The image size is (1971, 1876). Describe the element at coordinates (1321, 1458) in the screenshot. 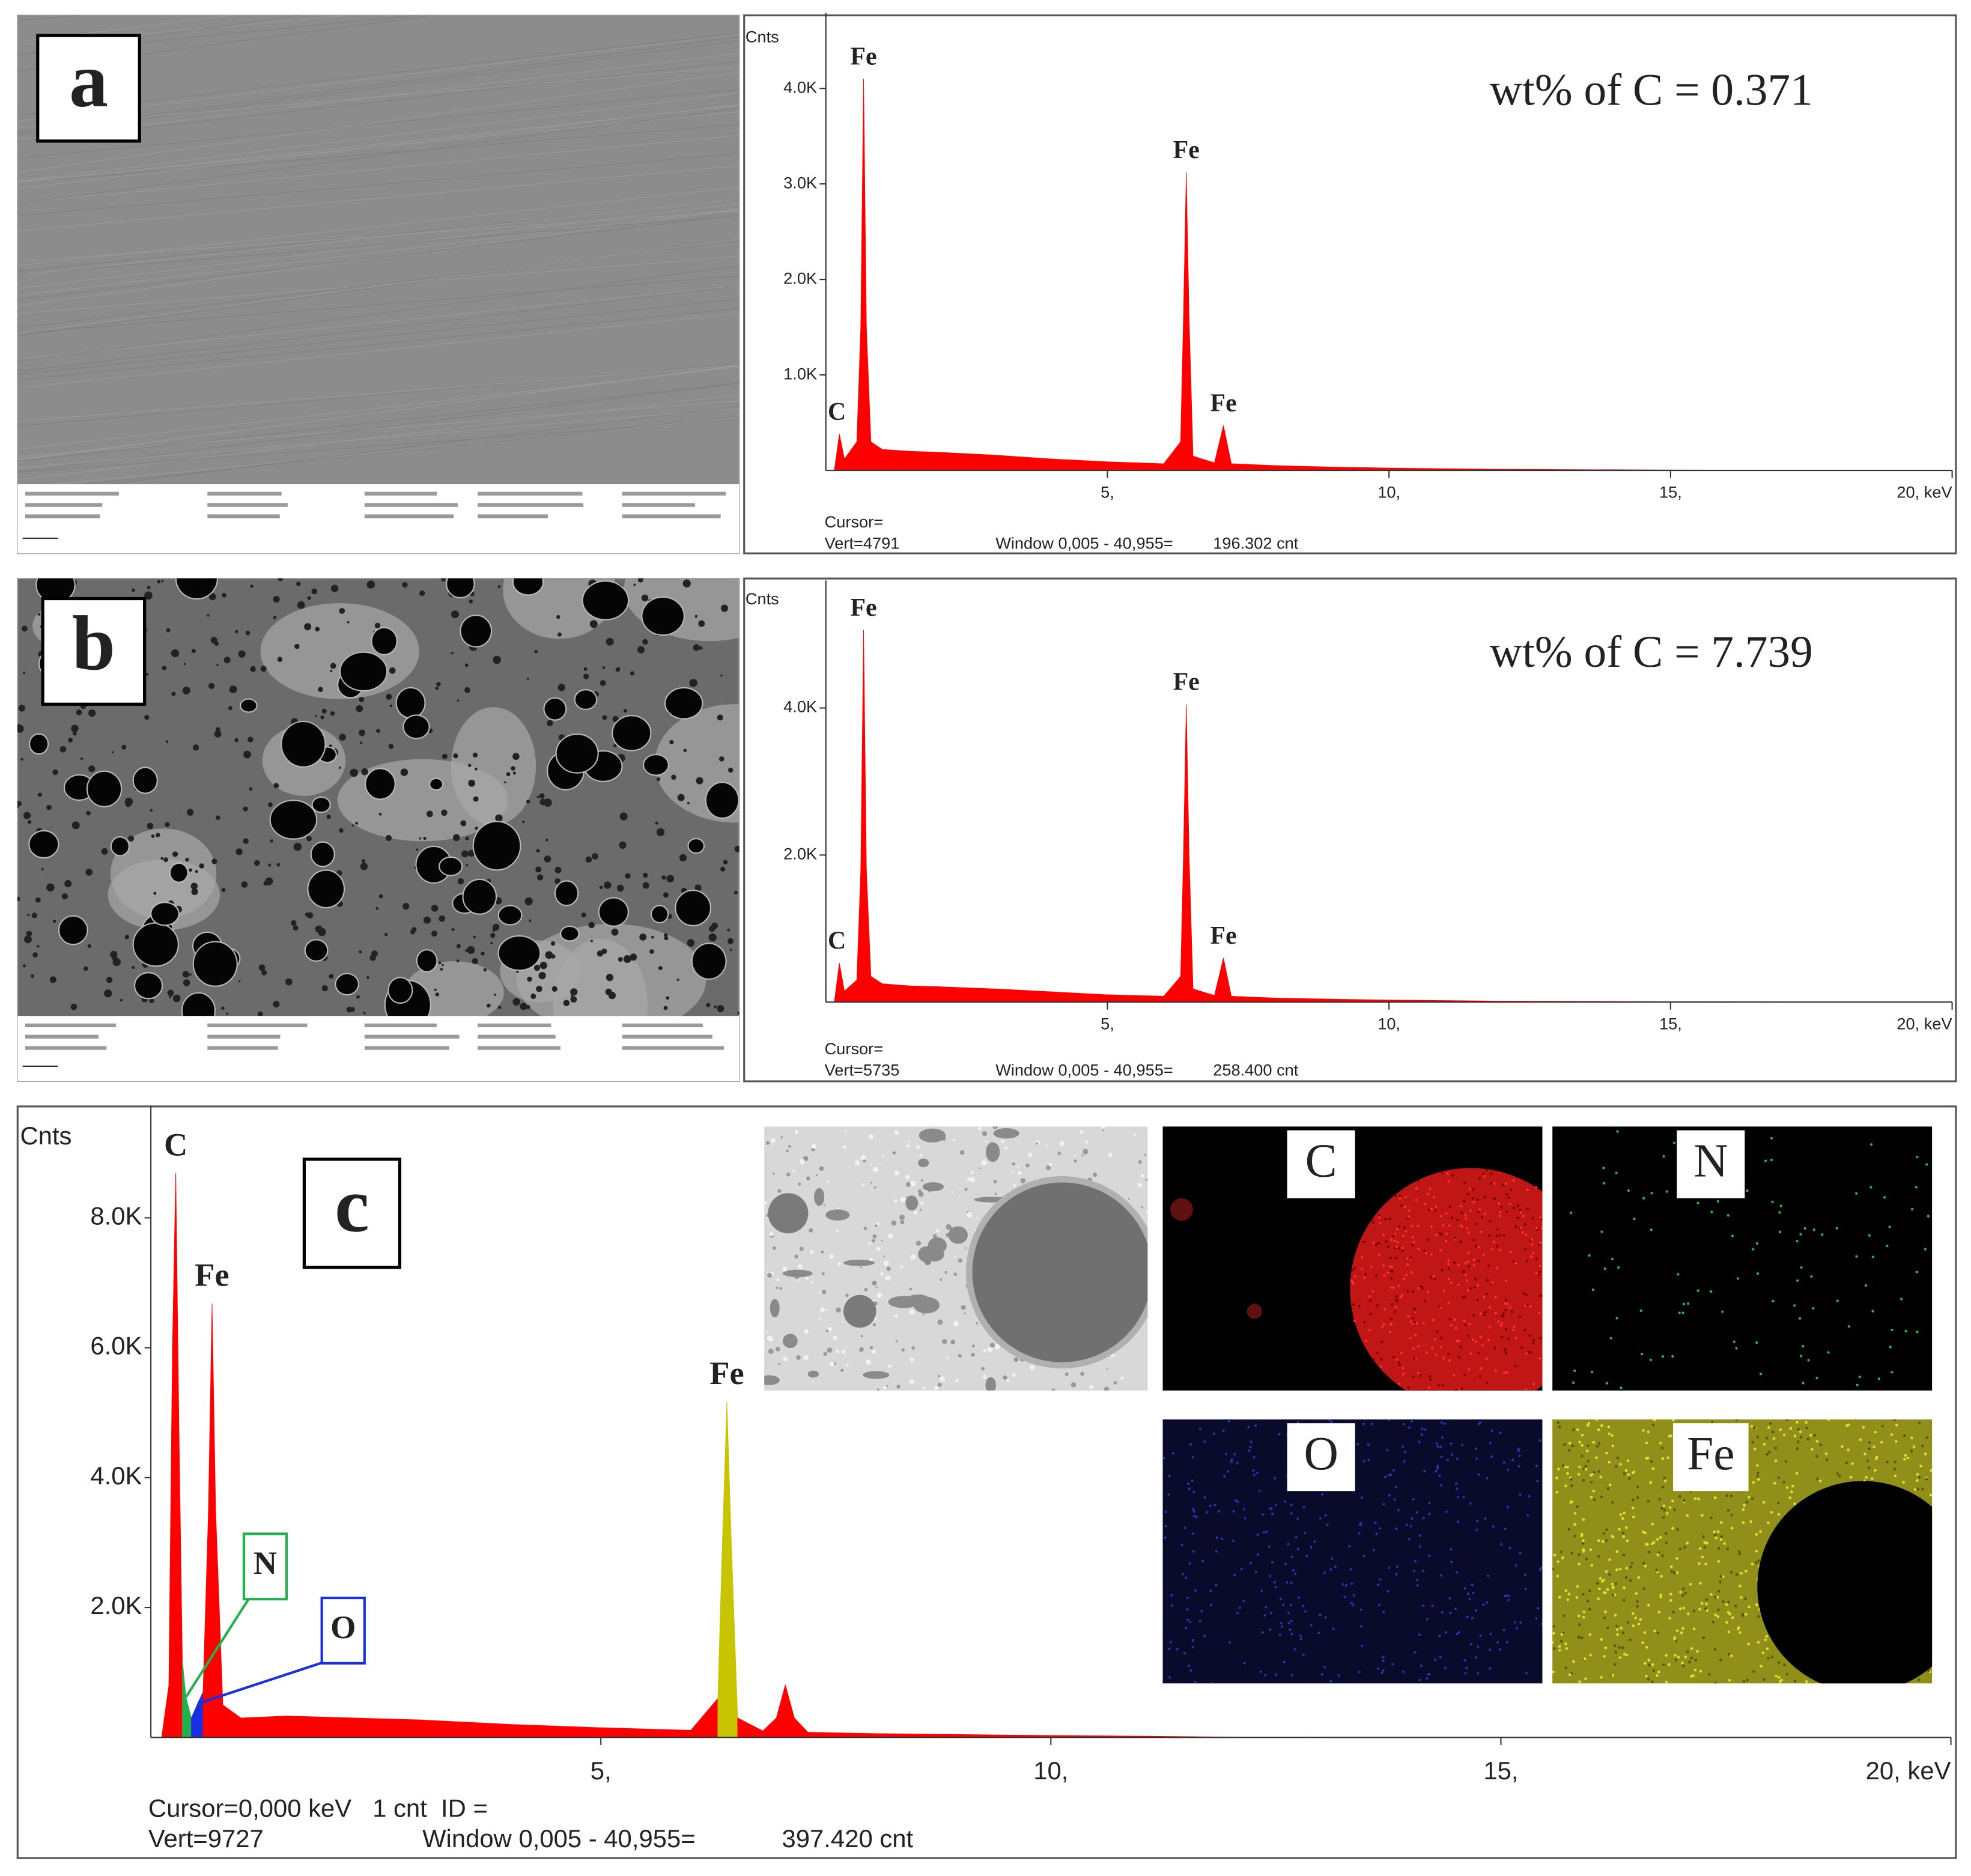

I see `map-label-box` at that location.